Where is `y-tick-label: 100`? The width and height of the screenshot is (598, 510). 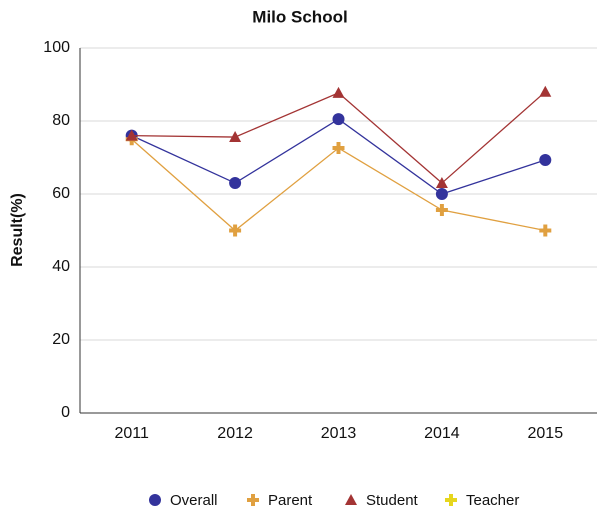 y-tick-label: 100 is located at coordinates (56, 47).